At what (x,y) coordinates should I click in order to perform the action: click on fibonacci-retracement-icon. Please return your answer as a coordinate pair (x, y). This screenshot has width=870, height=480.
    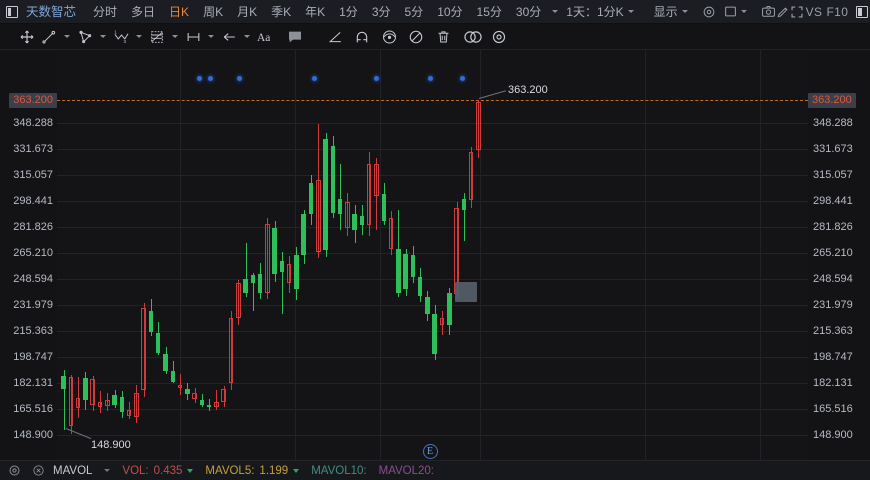
    Looking at the image, I should click on (157, 37).